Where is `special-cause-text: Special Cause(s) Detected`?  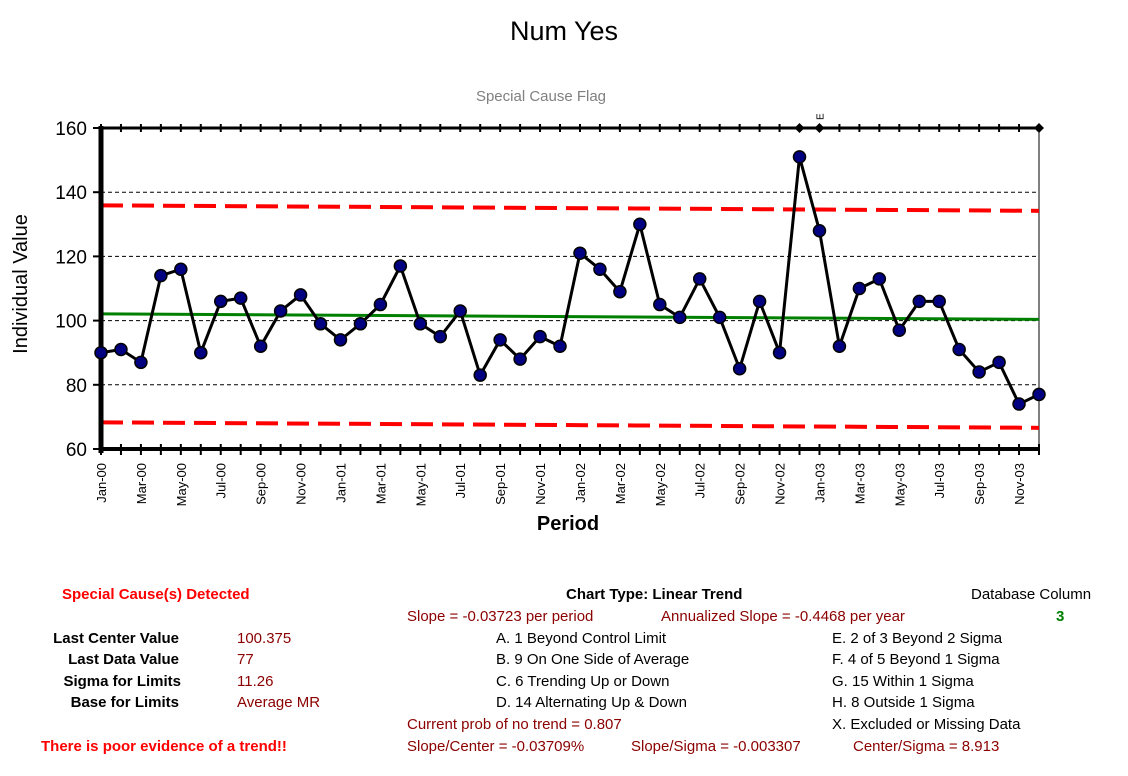
special-cause-text: Special Cause(s) Detected is located at coordinates (156, 594).